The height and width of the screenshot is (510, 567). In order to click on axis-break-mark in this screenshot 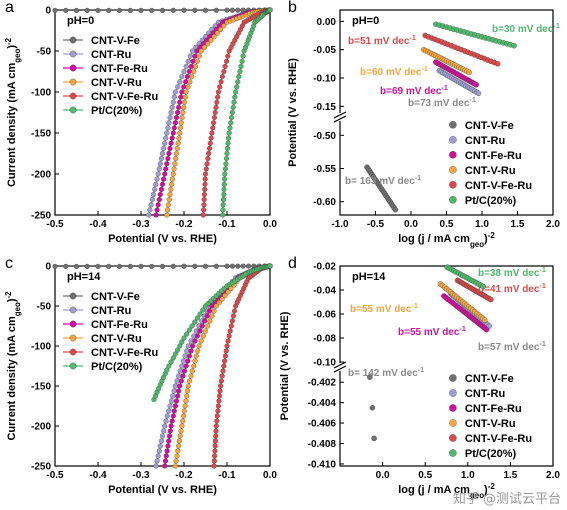, I will do `click(340, 369)`.